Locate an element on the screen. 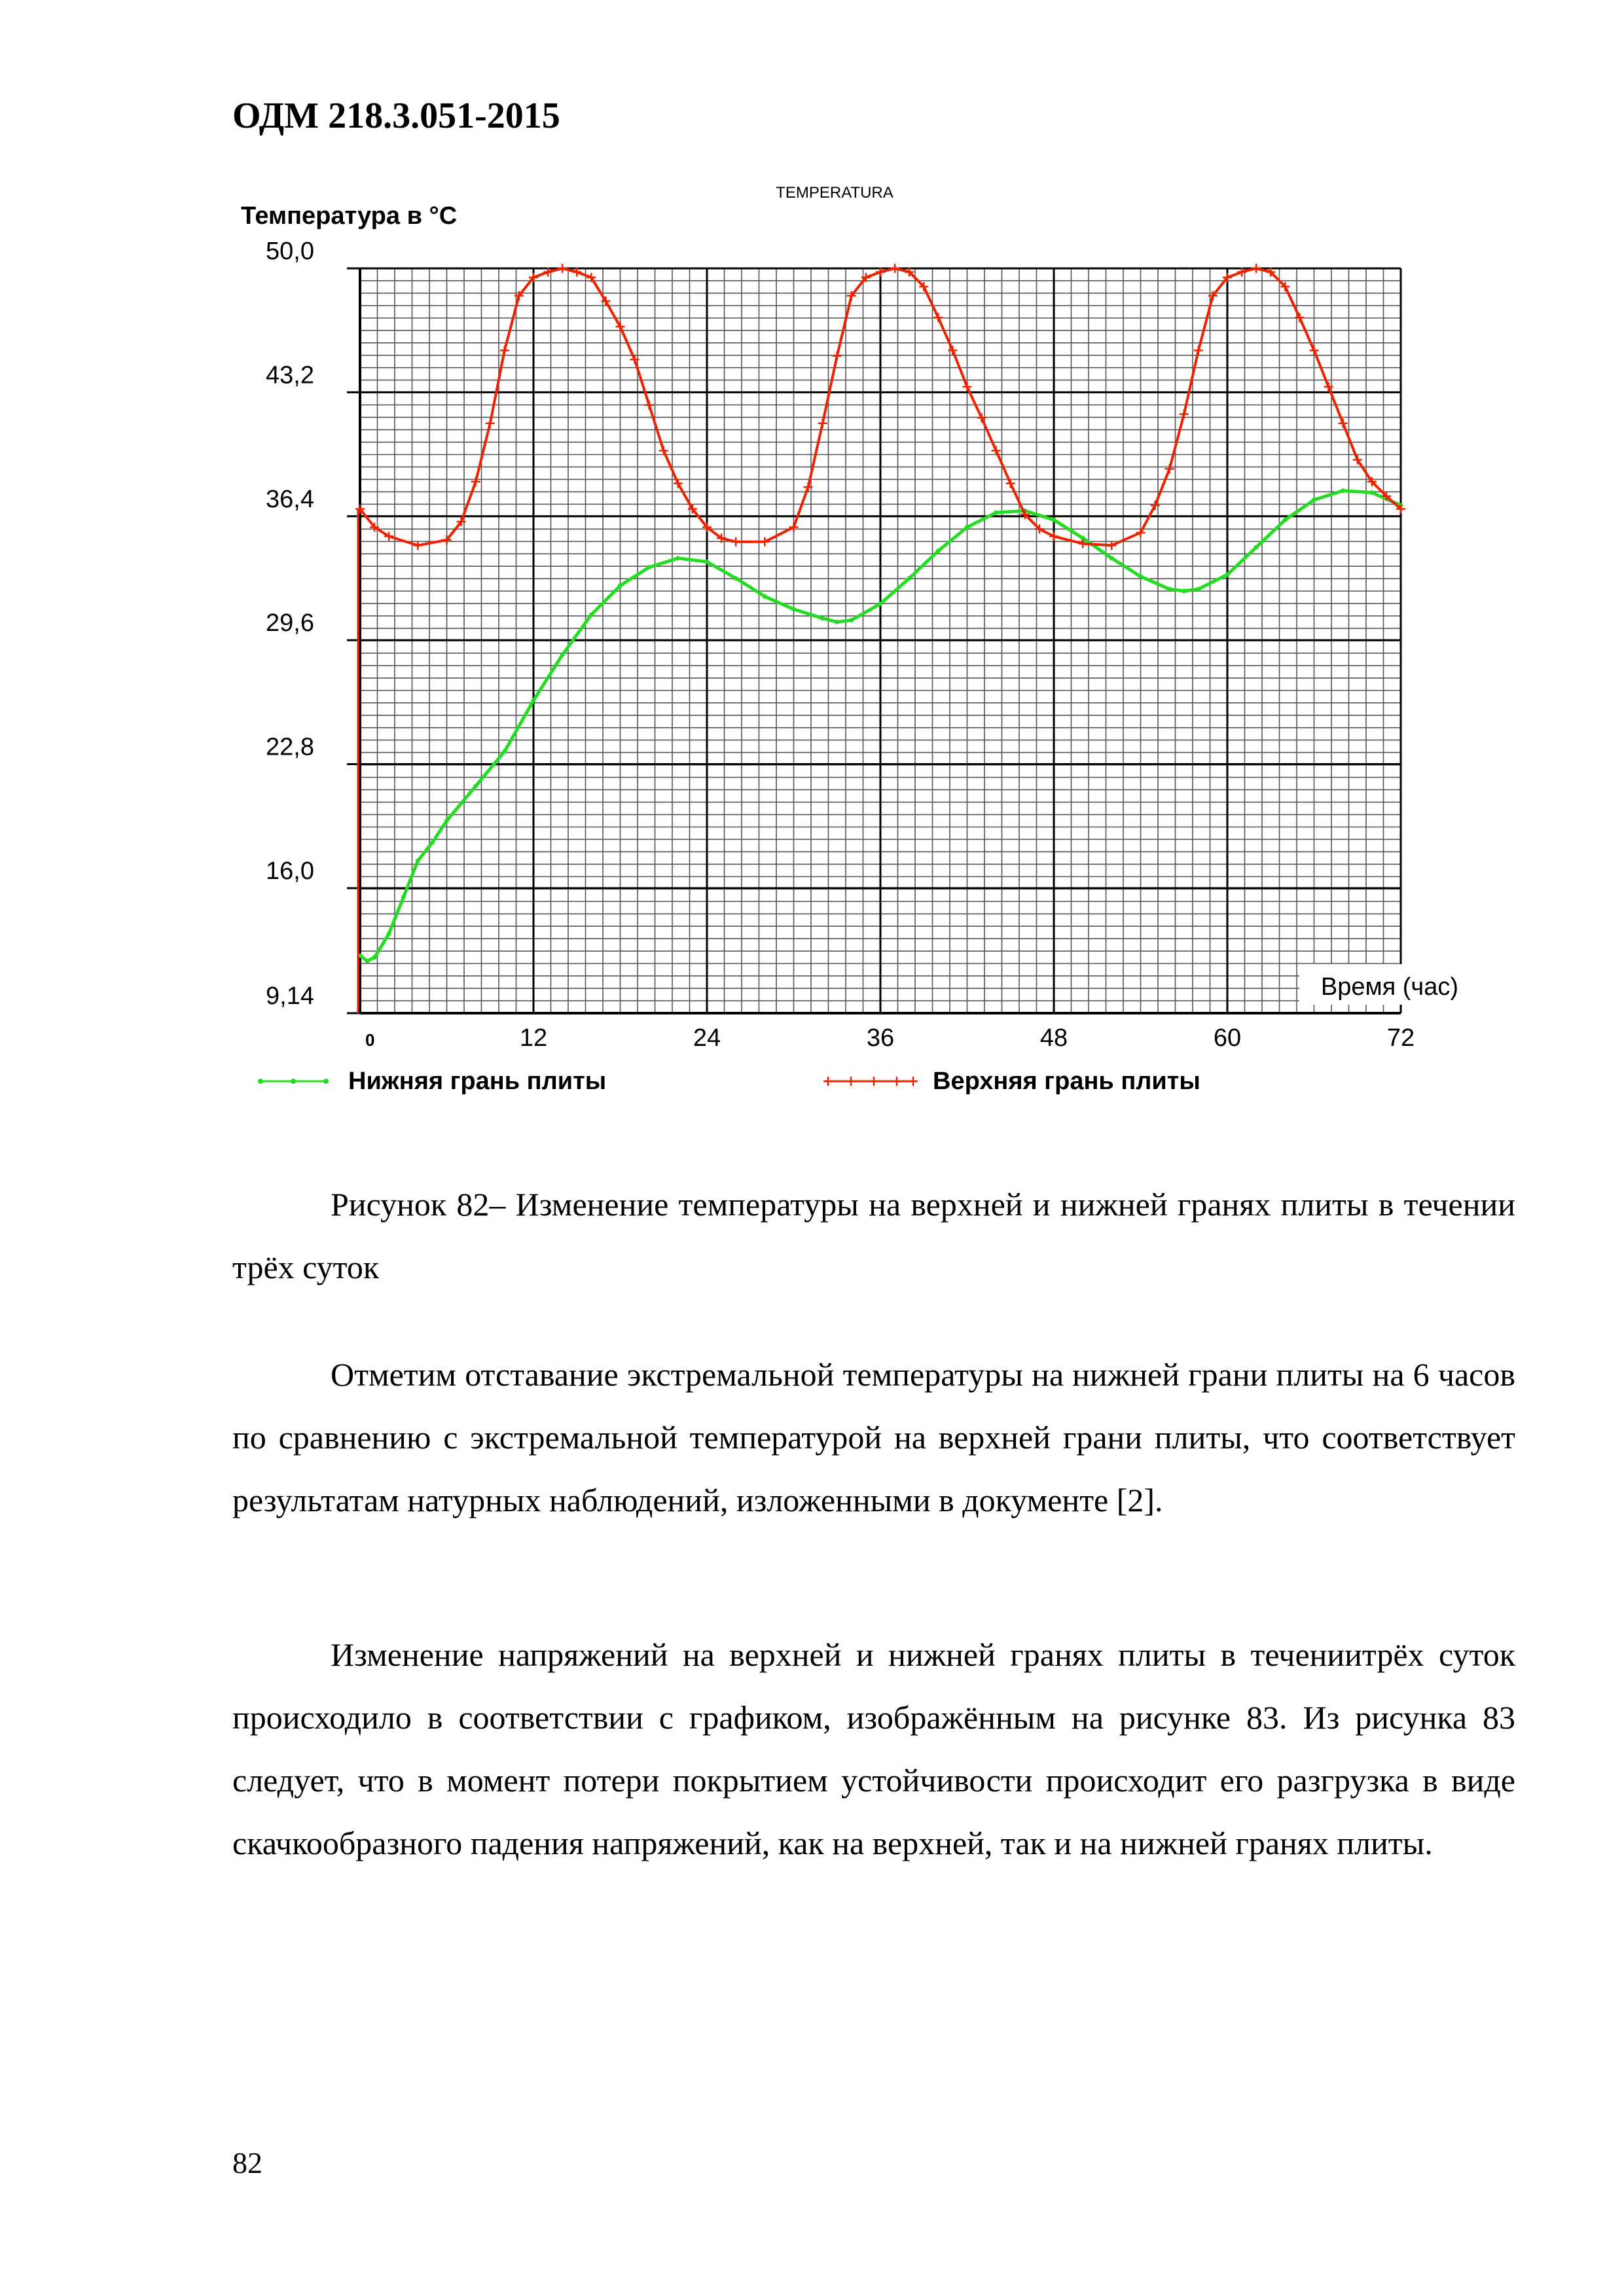 Image resolution: width=1624 pixels, height=2296 pixels. y-axis-title: Температура в °С is located at coordinates (349, 216).